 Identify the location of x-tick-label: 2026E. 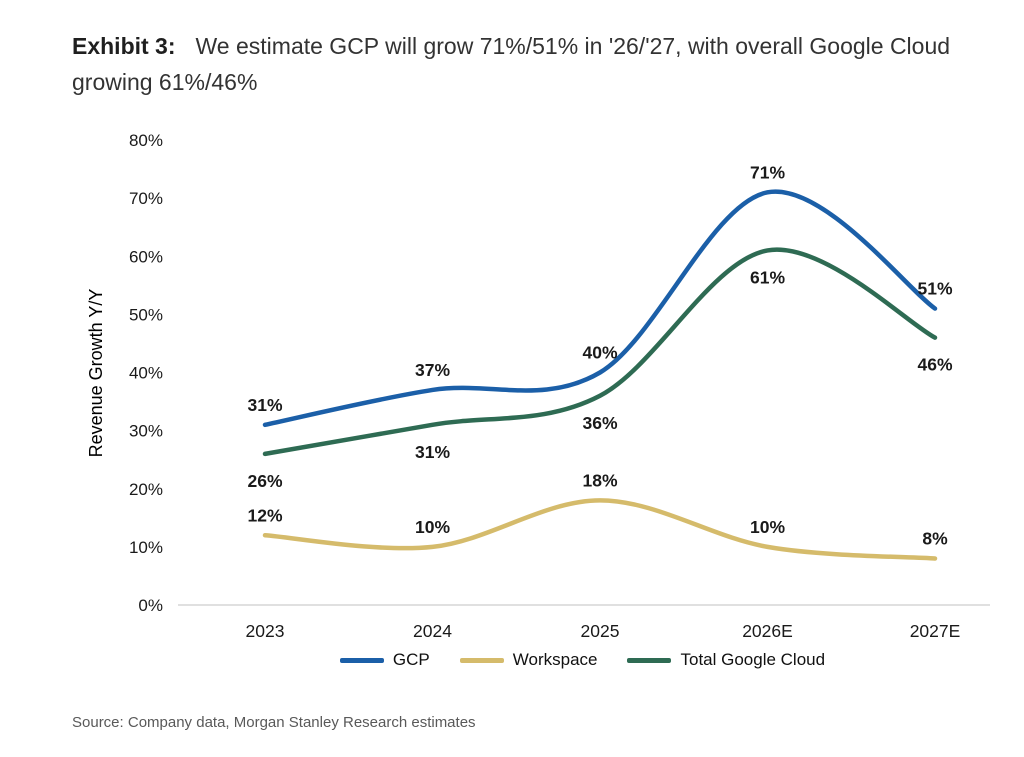
(767, 631).